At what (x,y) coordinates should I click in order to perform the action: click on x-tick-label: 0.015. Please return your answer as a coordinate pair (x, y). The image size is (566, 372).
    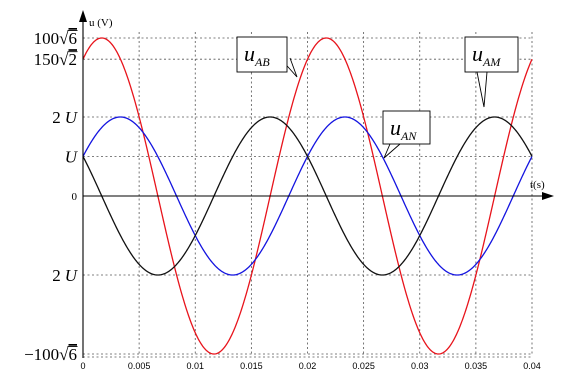
    Looking at the image, I should click on (251, 366).